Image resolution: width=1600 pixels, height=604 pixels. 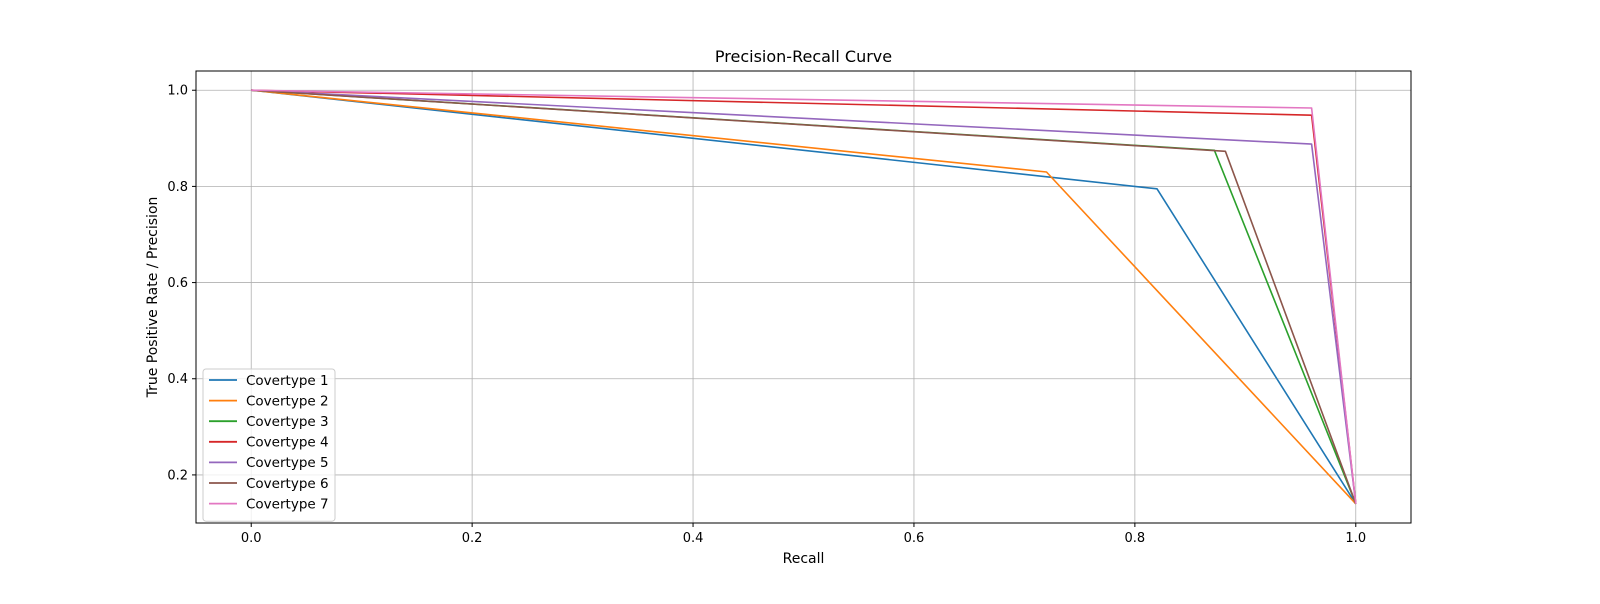 What do you see at coordinates (914, 538) in the screenshot?
I see `x-tick-label: 0.6` at bounding box center [914, 538].